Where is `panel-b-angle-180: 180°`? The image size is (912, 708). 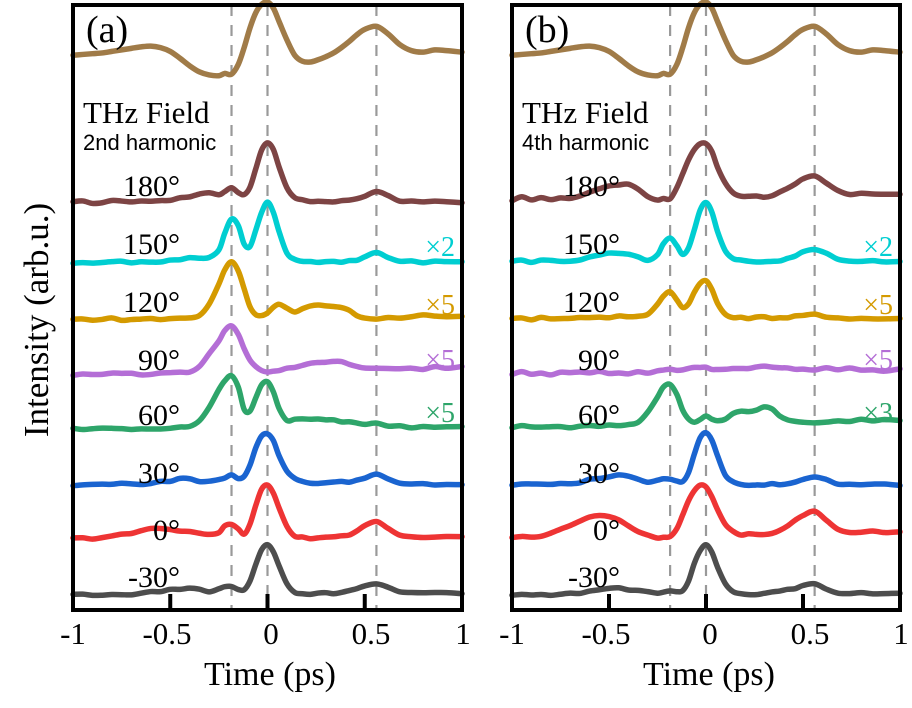 panel-b-angle-180: 180° is located at coordinates (591, 186).